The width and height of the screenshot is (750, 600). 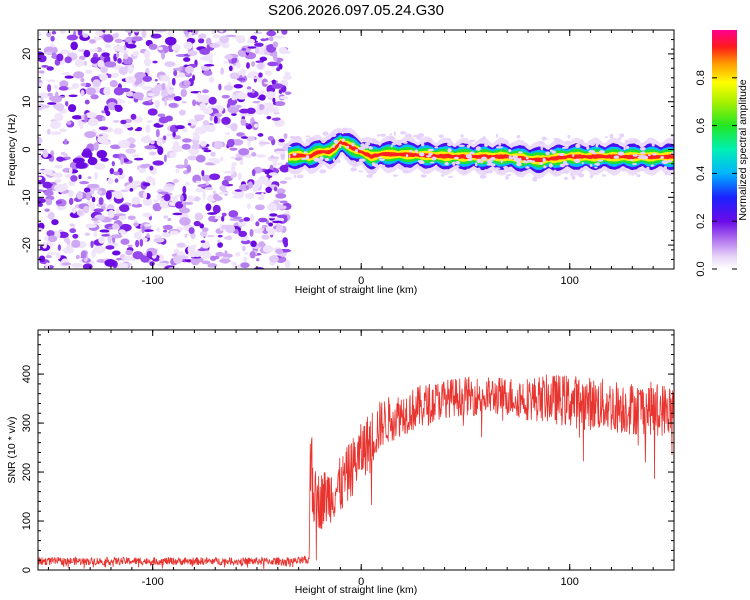 What do you see at coordinates (12, 150) in the screenshot?
I see `spectrogram-y-axis-label: Frequency (Hz)` at bounding box center [12, 150].